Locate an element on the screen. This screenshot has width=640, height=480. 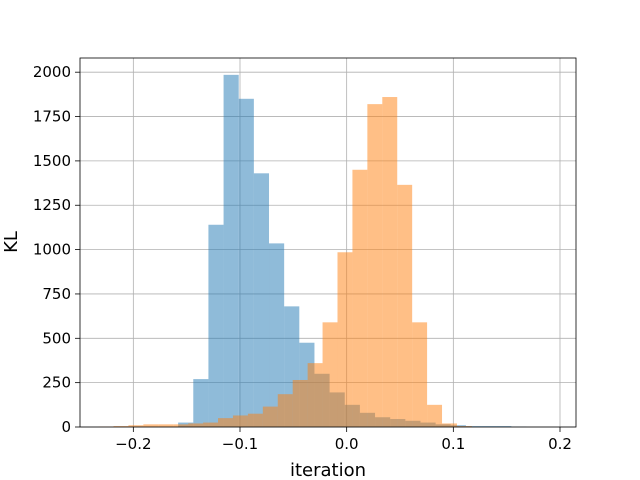
y-tick-label: 500 is located at coordinates (56, 338).